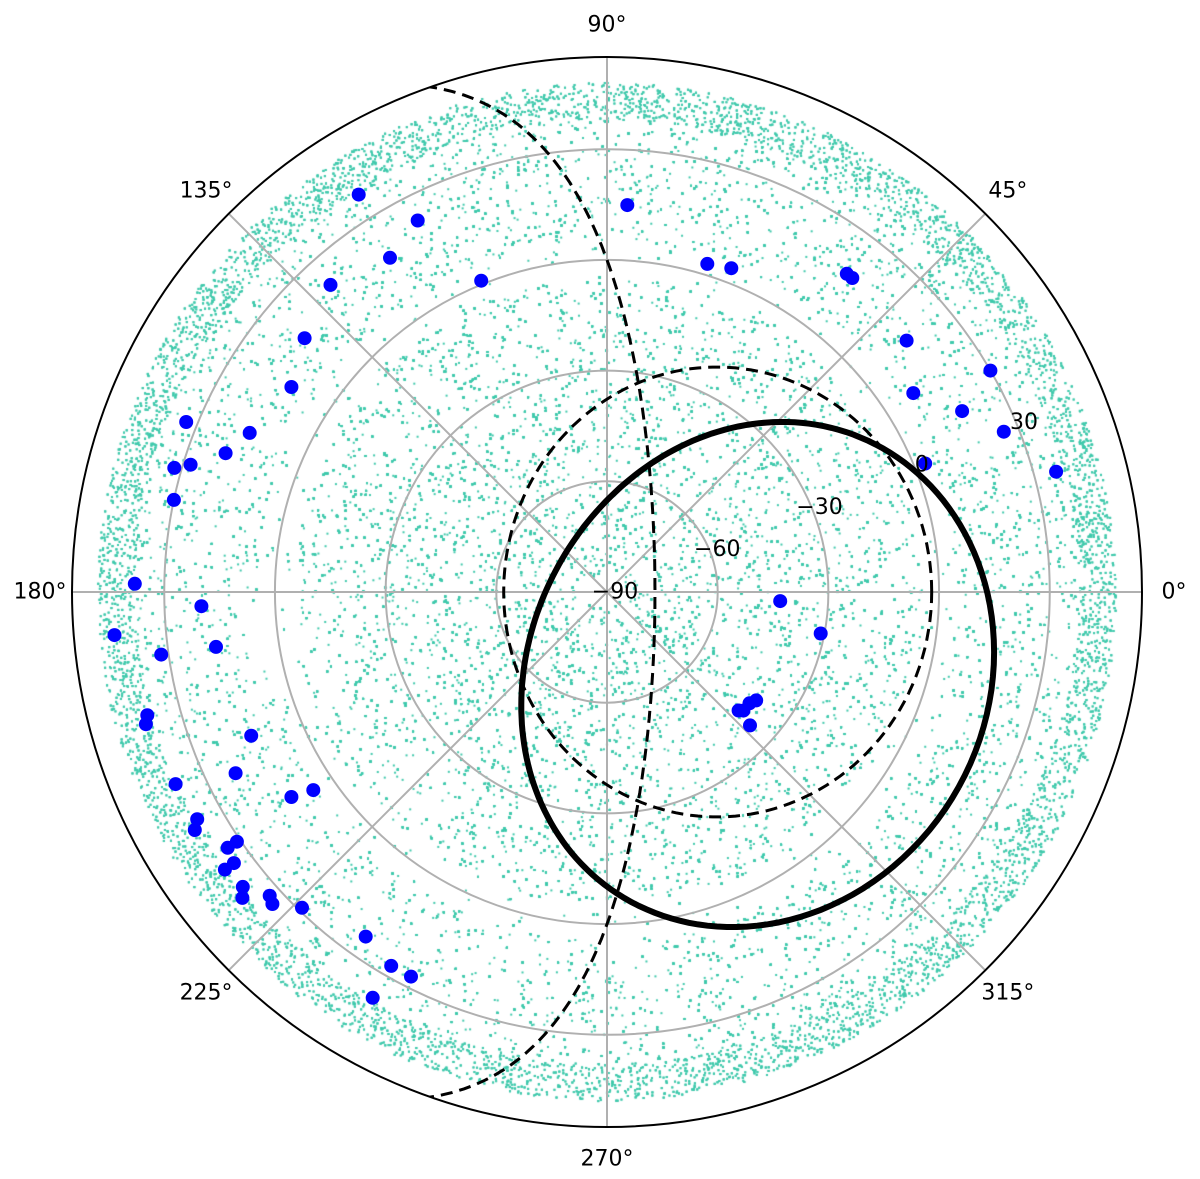  Describe the element at coordinates (819, 507) in the screenshot. I see `radial-tick-label: −30` at that location.